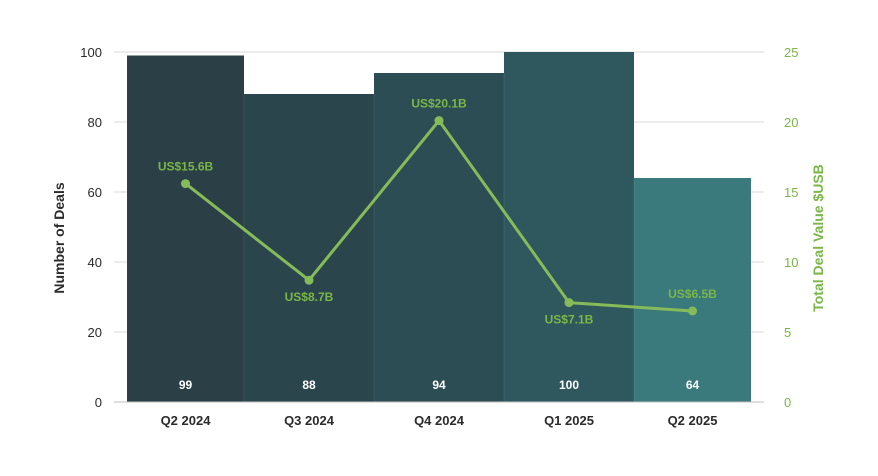  I want to click on y-tick-right: 0, so click(787, 402).